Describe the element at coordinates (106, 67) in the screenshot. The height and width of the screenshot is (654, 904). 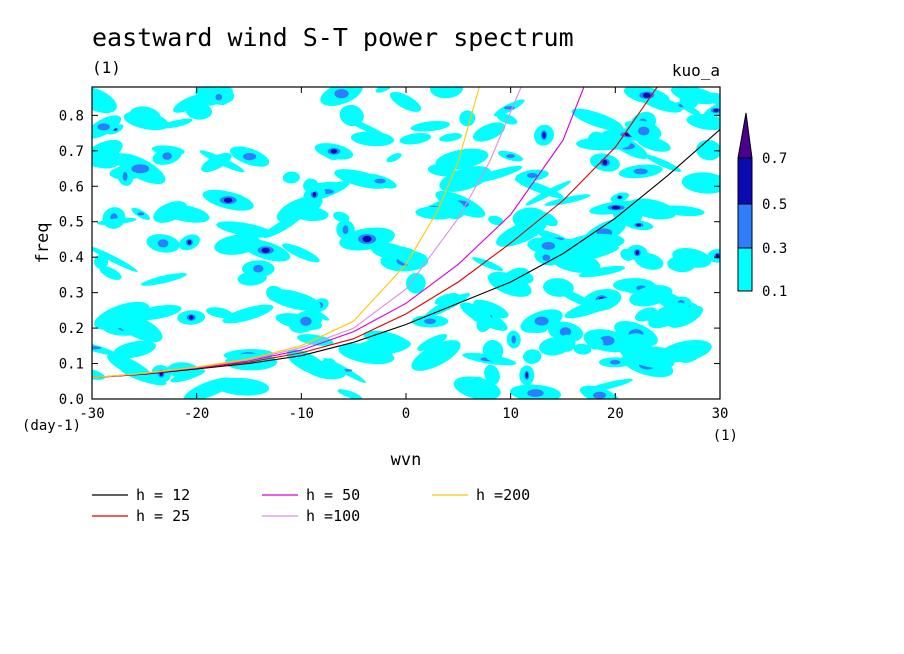
I see `title-unit: (1)` at that location.